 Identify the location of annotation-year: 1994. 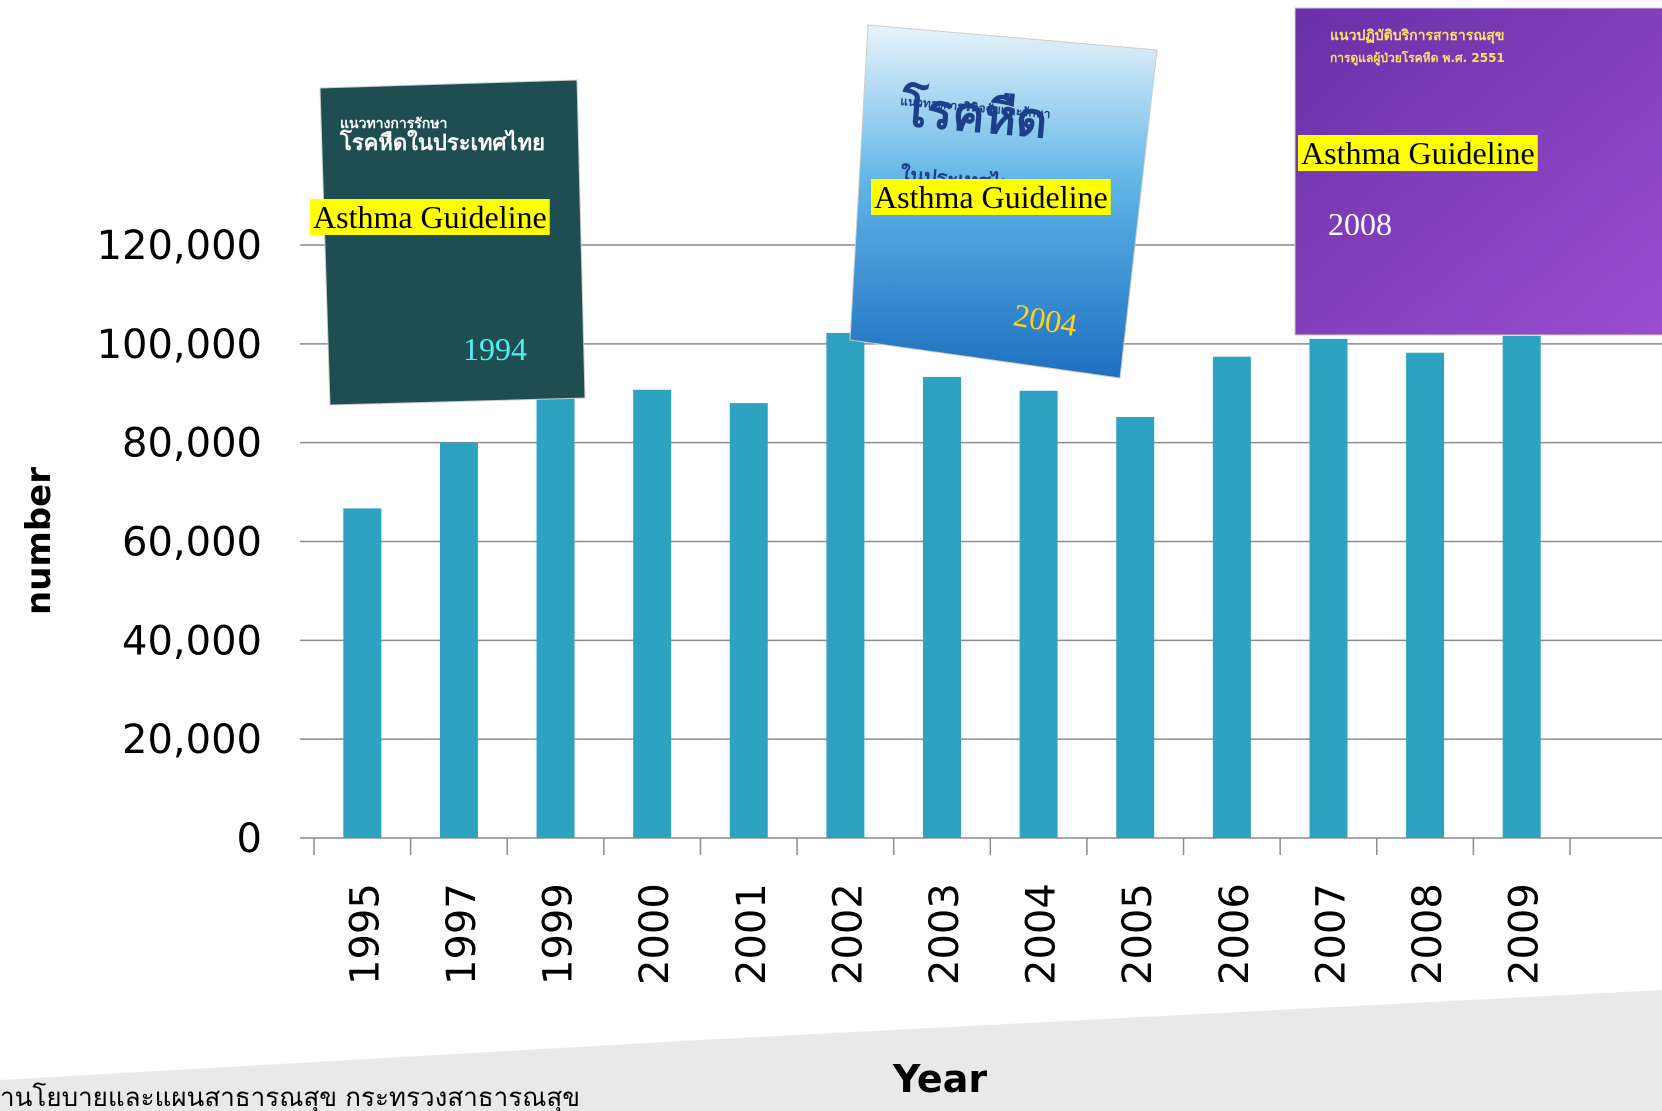
(495, 349).